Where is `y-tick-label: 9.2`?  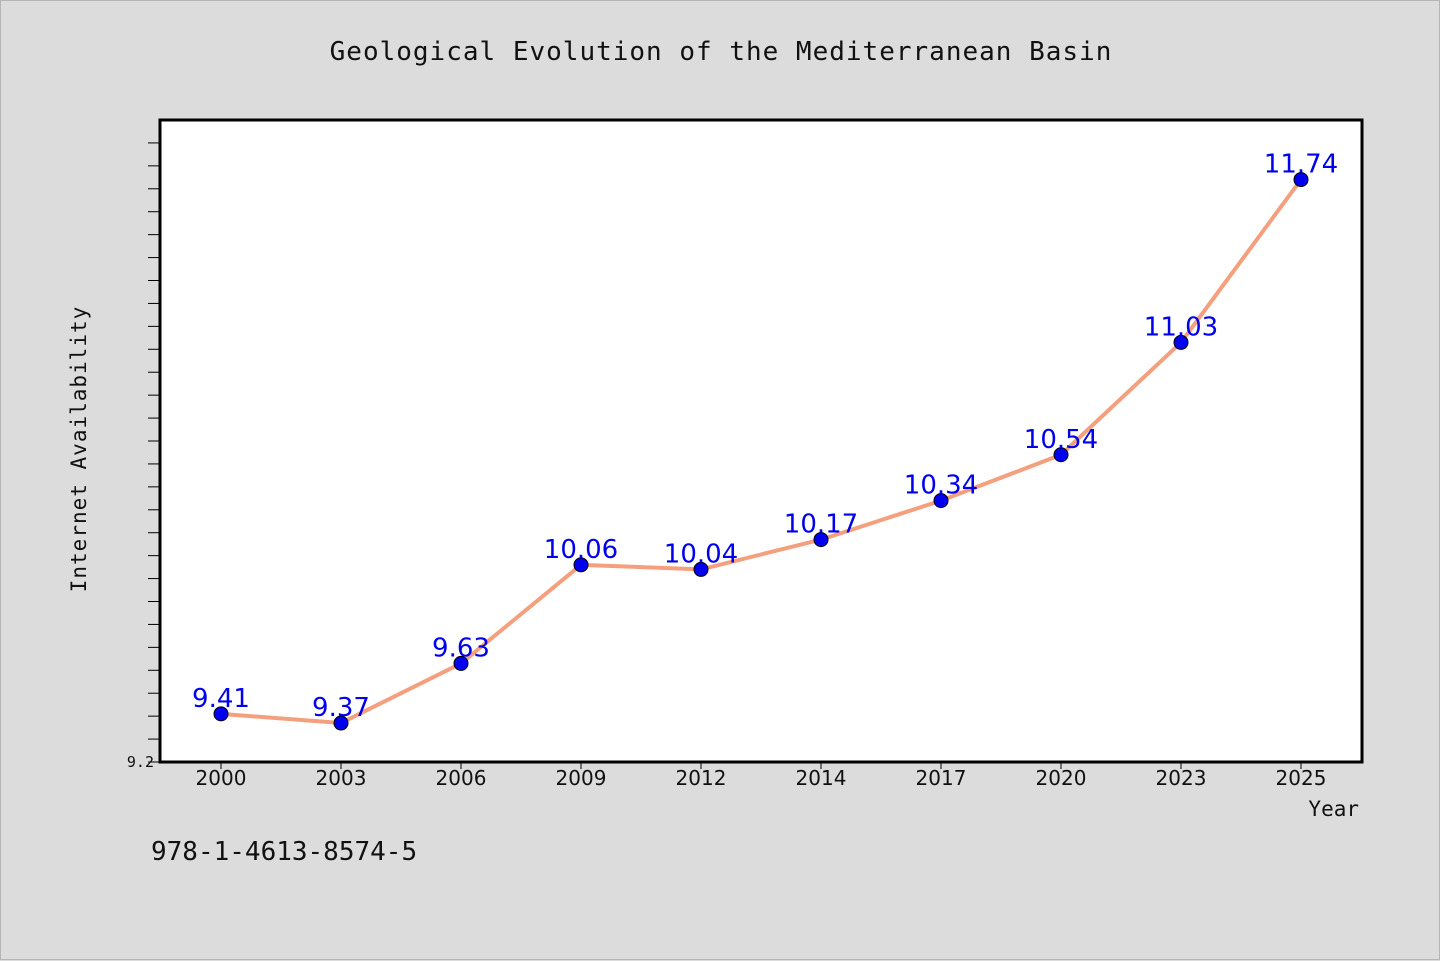 y-tick-label: 9.2 is located at coordinates (140, 762).